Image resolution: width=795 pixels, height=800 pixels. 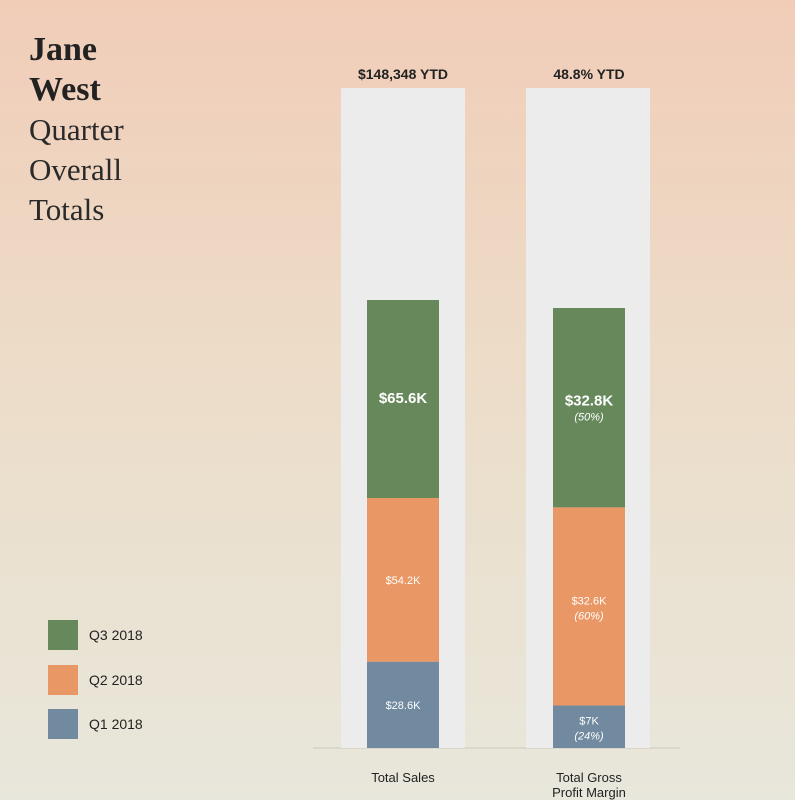 I want to click on legend-item-q3: Q3 2018, so click(x=148, y=635).